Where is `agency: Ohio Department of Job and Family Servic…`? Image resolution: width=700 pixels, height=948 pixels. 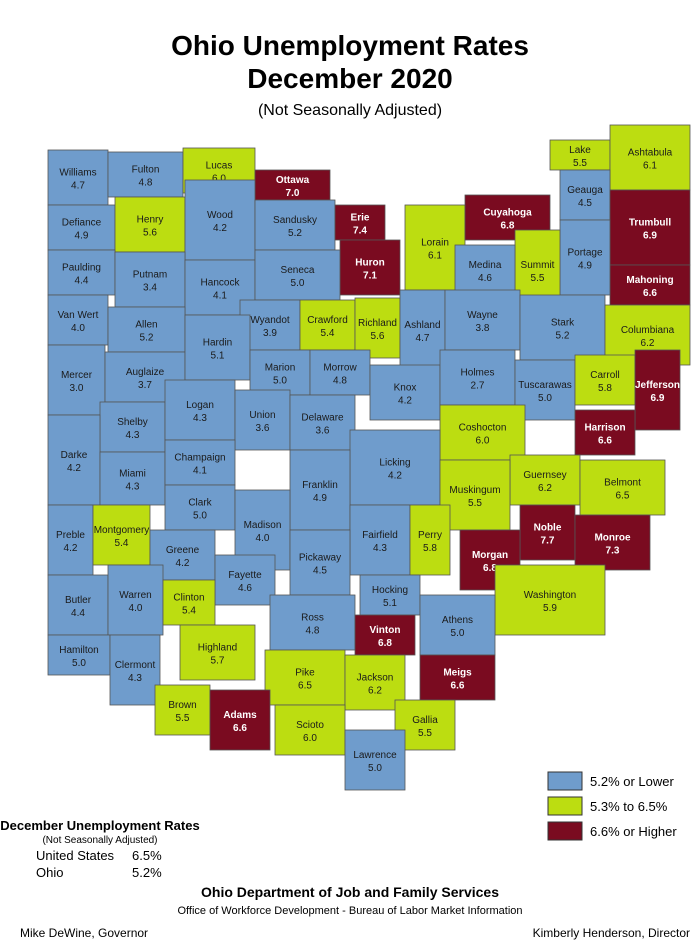 agency: Ohio Department of Job and Family Servic… is located at coordinates (350, 892).